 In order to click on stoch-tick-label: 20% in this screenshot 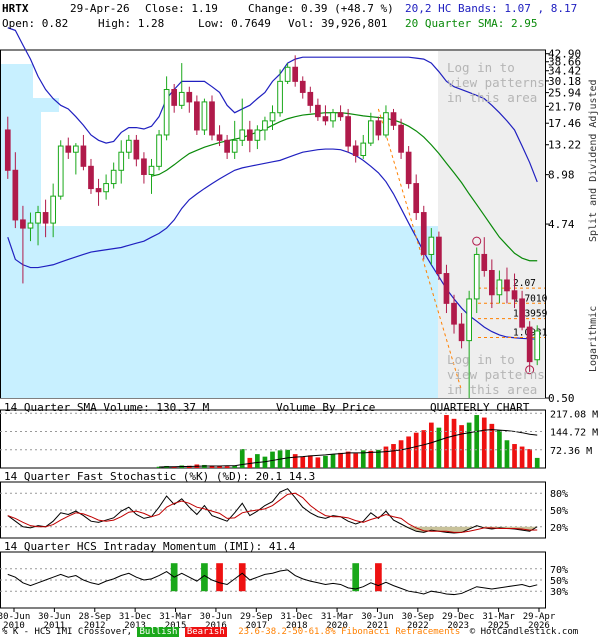, I will do `click(559, 528)`.